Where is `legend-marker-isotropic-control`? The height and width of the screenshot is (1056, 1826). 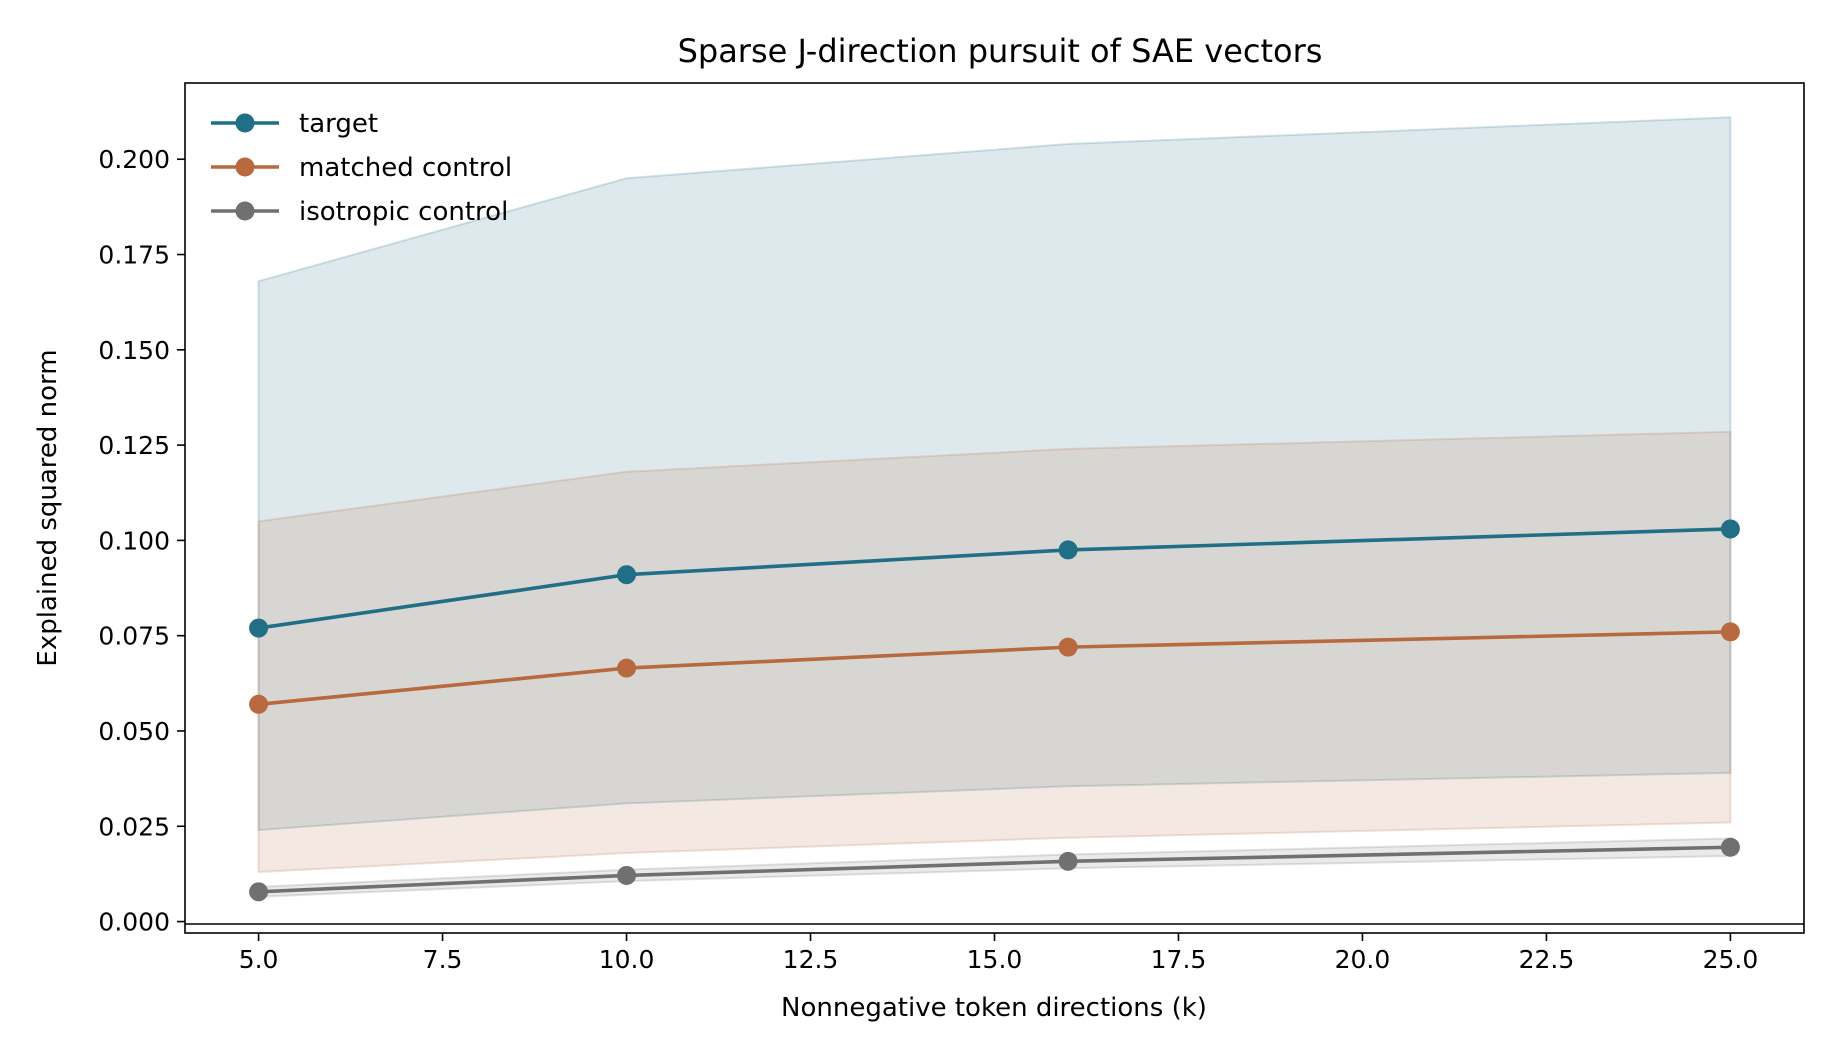 legend-marker-isotropic-control is located at coordinates (245, 211).